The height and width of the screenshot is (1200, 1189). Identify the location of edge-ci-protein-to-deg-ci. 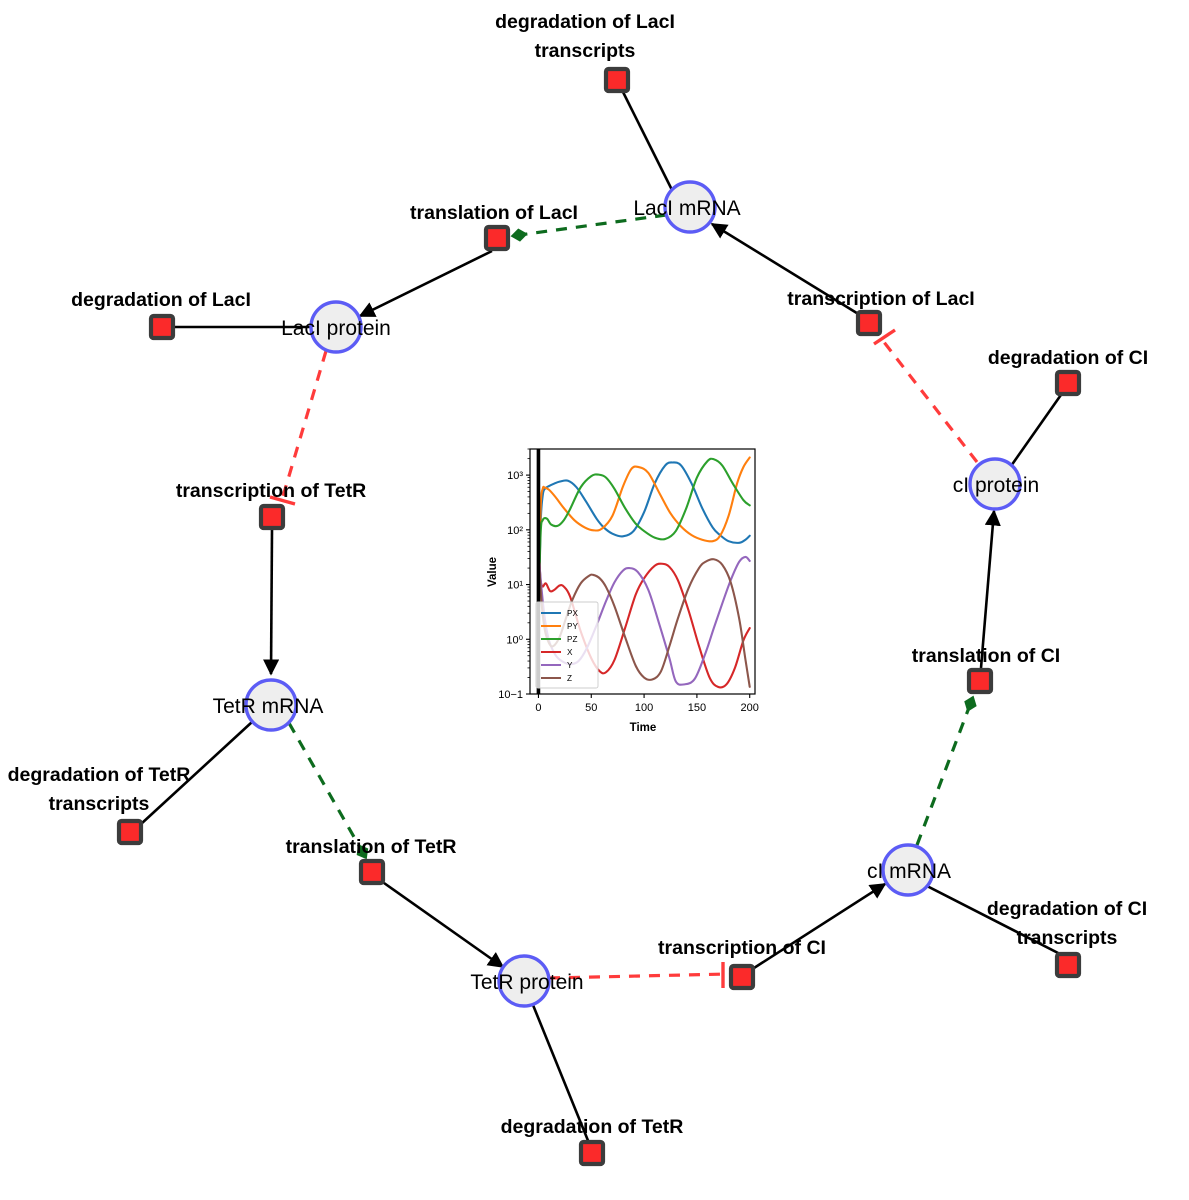
(1037, 429).